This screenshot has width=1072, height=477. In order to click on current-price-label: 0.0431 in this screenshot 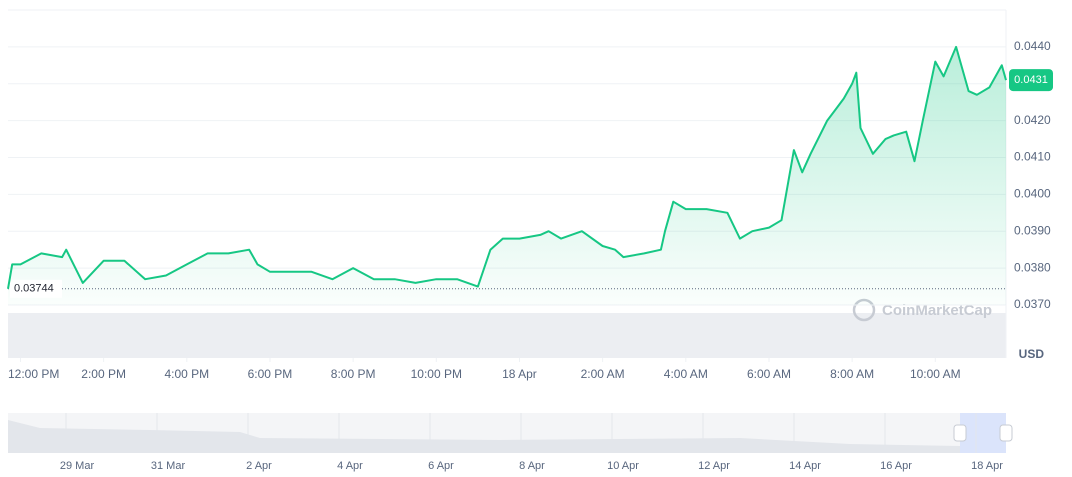, I will do `click(1031, 80)`.